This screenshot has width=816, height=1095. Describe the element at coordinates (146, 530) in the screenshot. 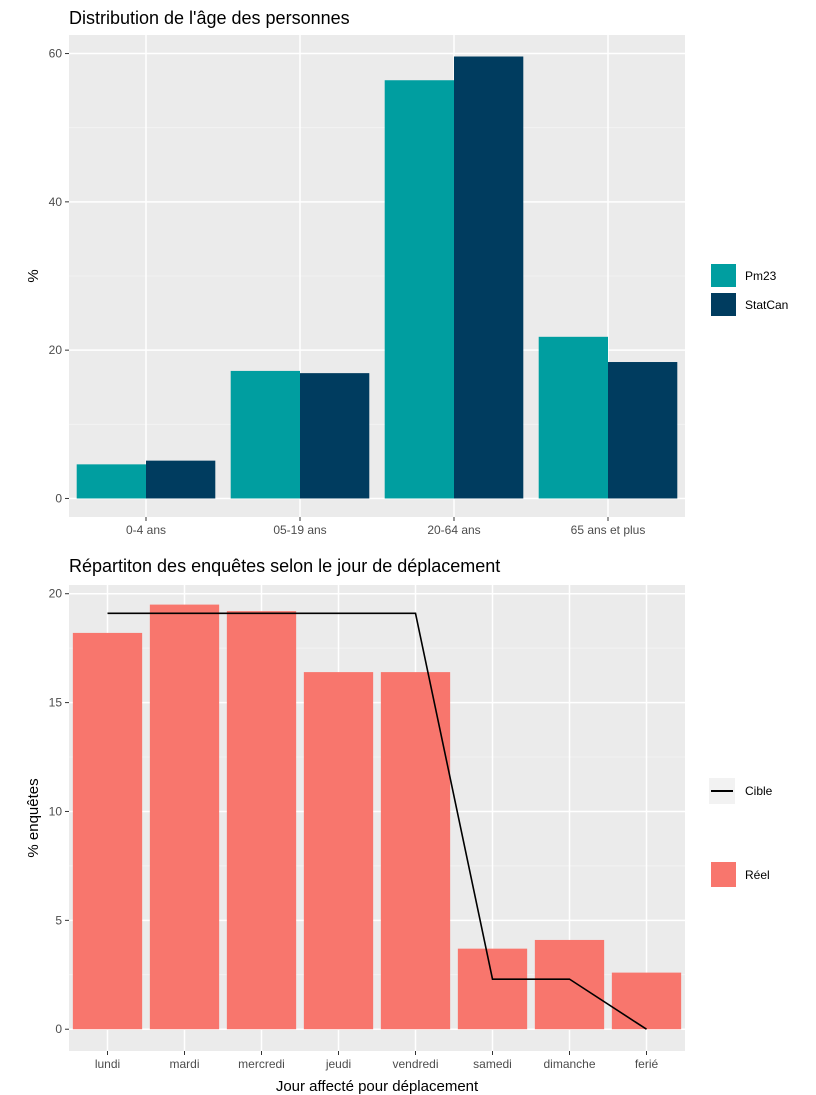

I see `x-tick-label: 0-4 ans` at that location.